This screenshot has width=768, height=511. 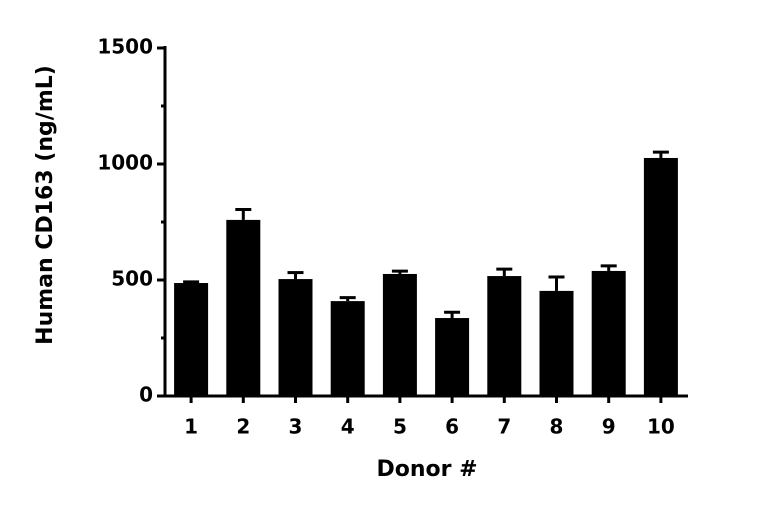 What do you see at coordinates (191, 427) in the screenshot?
I see `x-tick-label: 1` at bounding box center [191, 427].